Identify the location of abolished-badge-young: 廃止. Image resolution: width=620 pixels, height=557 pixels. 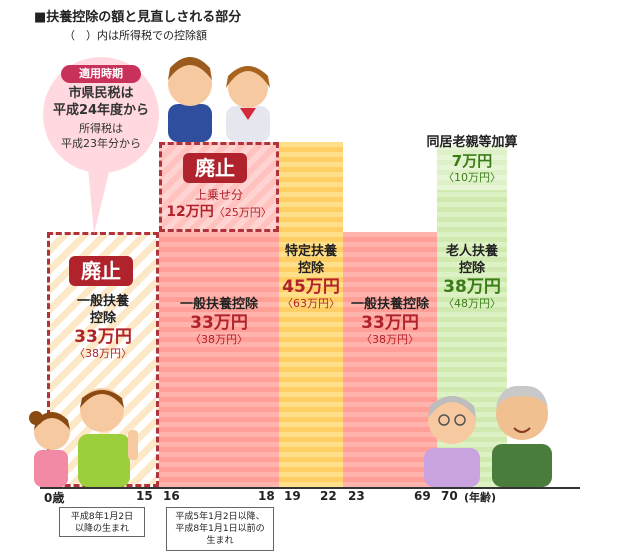
(101, 271).